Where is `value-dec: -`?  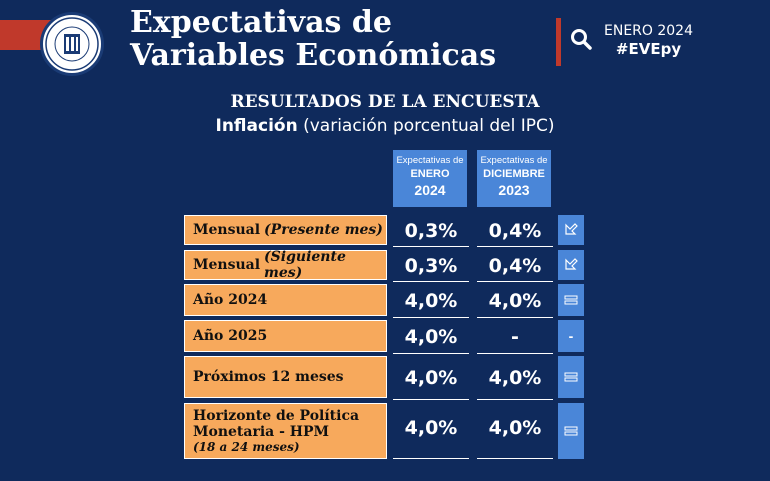 value-dec: - is located at coordinates (515, 337).